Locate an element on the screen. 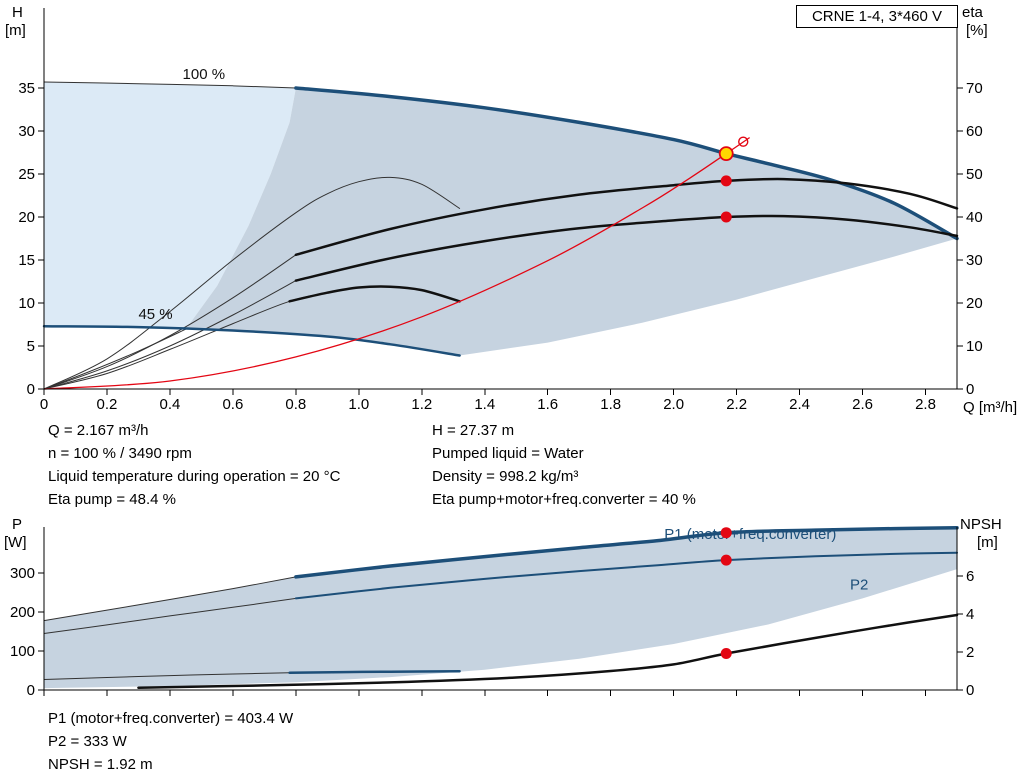 The height and width of the screenshot is (781, 1024). npsh-axis-unit: [m] is located at coordinates (987, 542).